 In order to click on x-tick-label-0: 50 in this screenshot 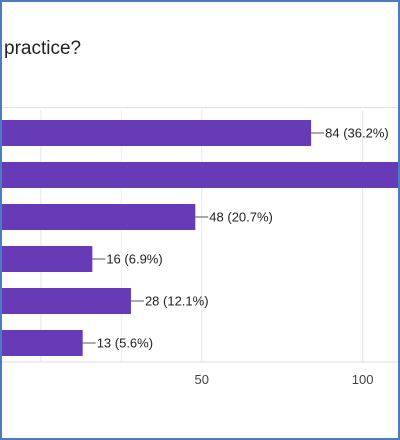, I will do `click(202, 379)`.